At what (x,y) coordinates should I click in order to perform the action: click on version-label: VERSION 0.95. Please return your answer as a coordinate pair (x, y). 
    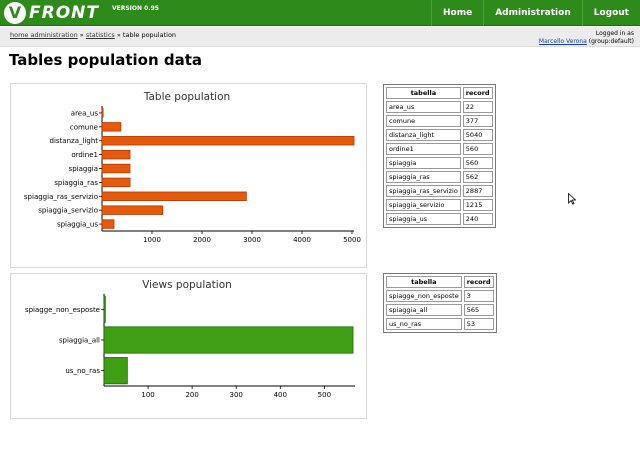
    Looking at the image, I should click on (135, 8).